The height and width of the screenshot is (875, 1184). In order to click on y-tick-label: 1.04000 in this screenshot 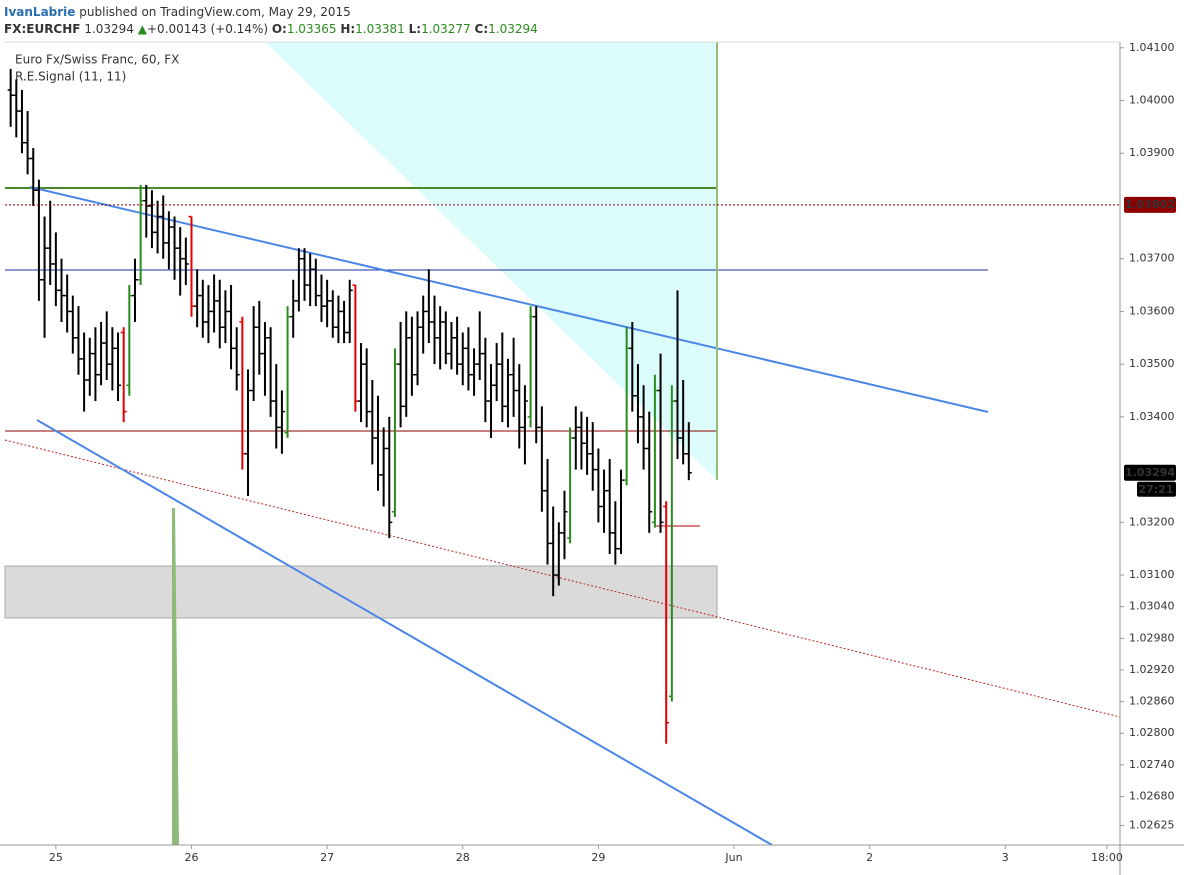, I will do `click(1152, 100)`.